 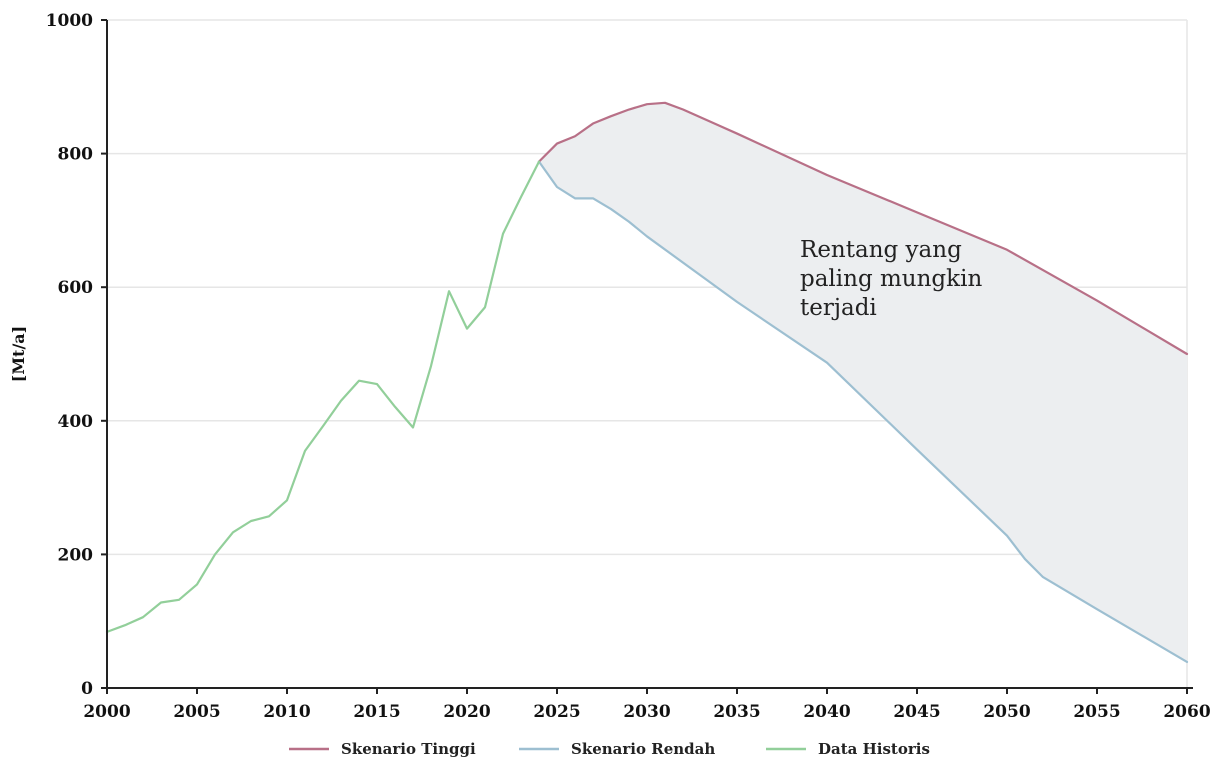 I want to click on y-tick-label-400: 400, so click(x=76, y=422).